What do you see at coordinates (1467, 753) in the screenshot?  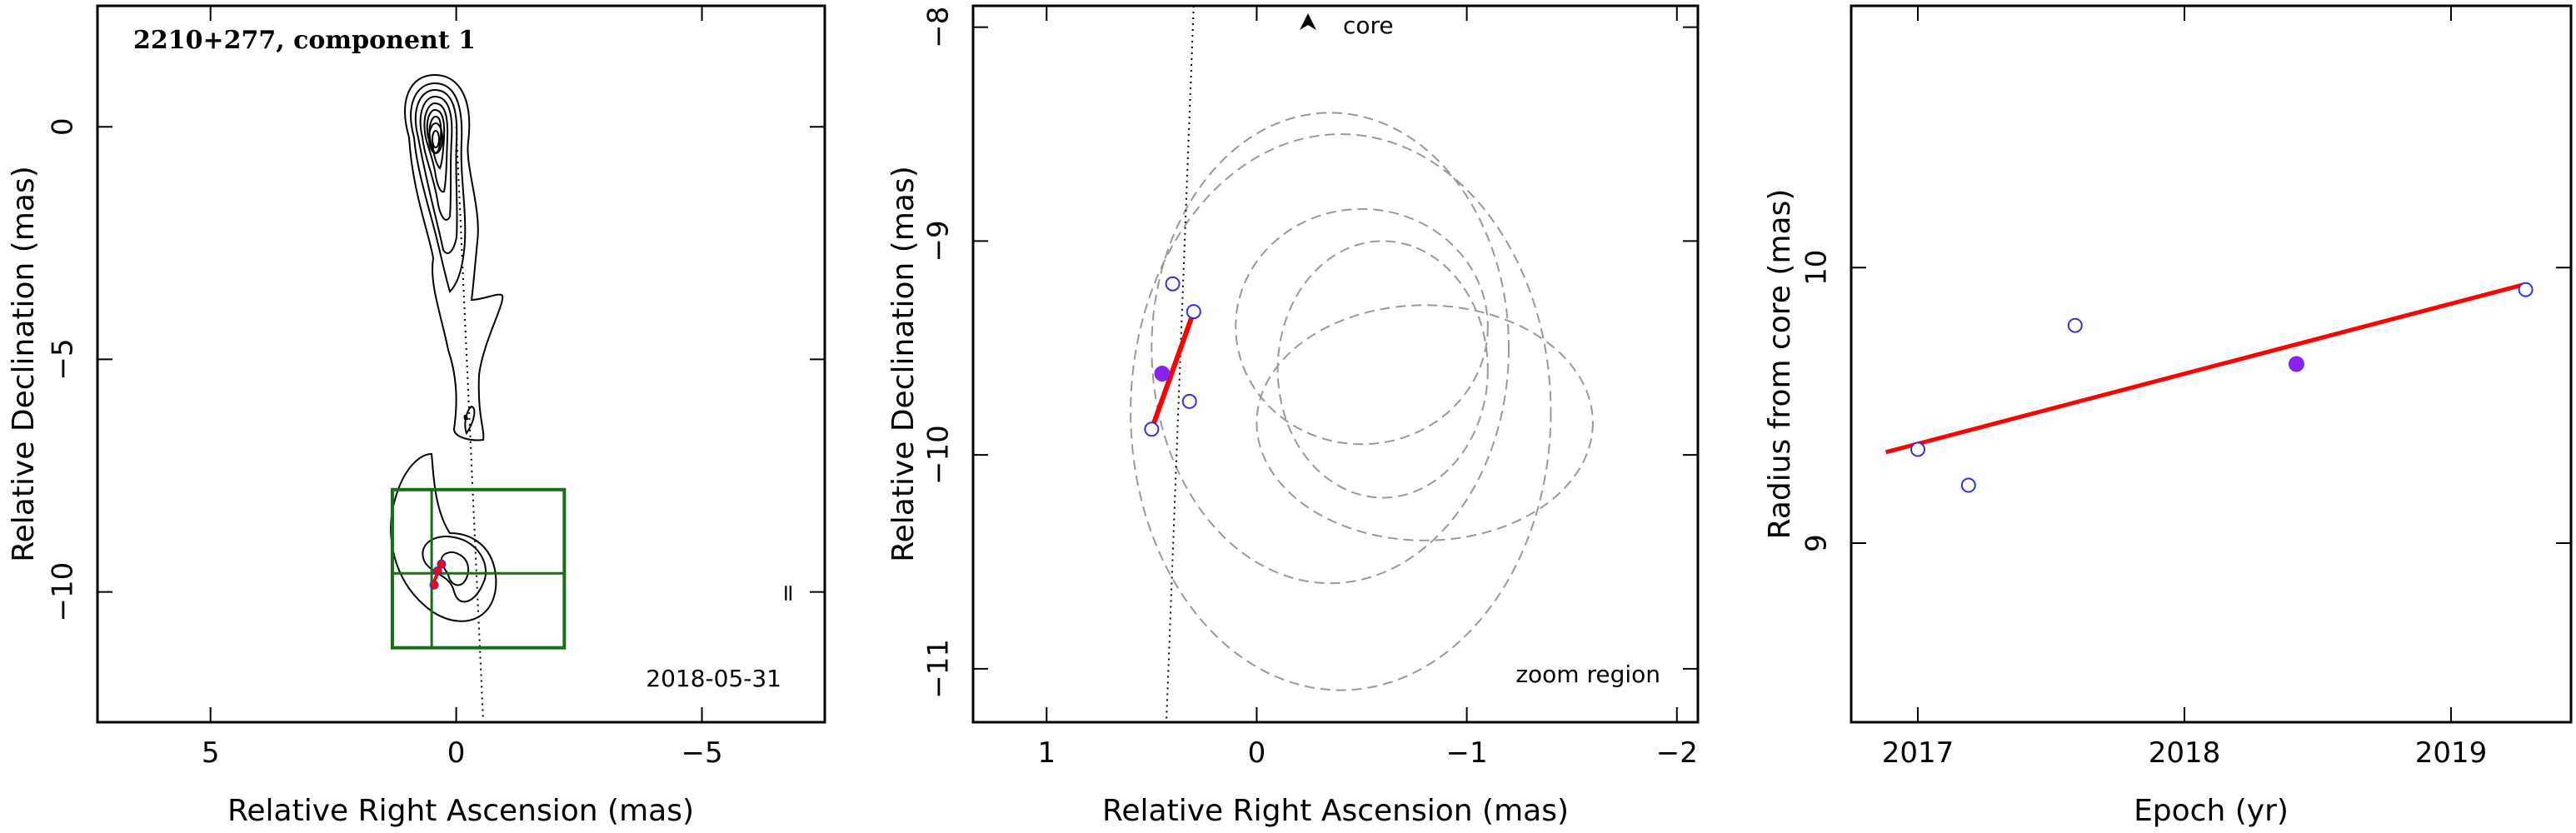 I see `panel2-x-tick-label: −1` at bounding box center [1467, 753].